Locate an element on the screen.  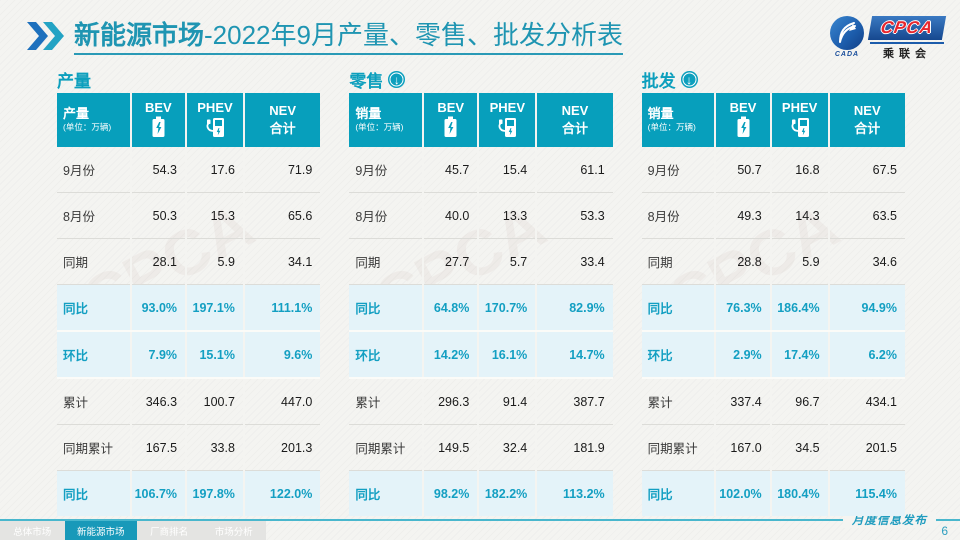
tab-overall-market: 总体市场 is located at coordinates (32, 532).